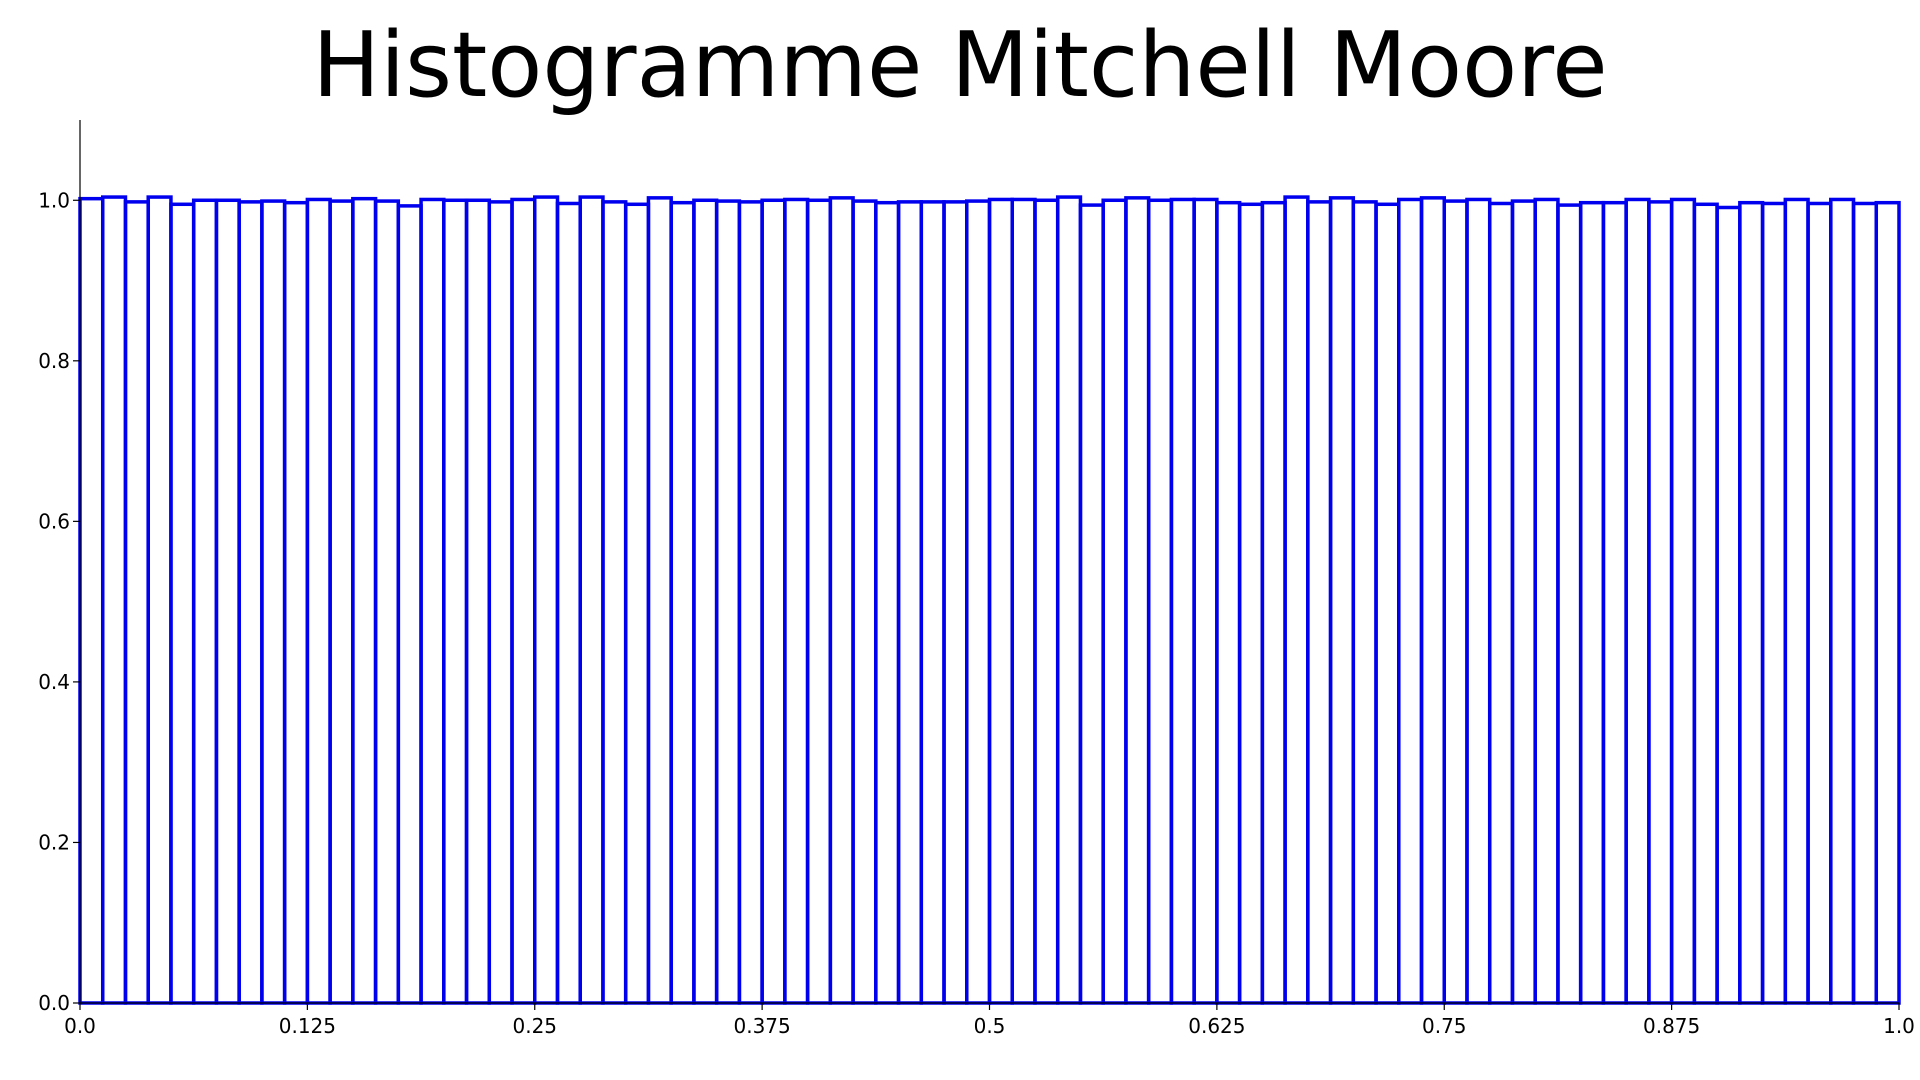 Image resolution: width=1920 pixels, height=1080 pixels. I want to click on x-tick-label: 0.625, so click(1216, 1026).